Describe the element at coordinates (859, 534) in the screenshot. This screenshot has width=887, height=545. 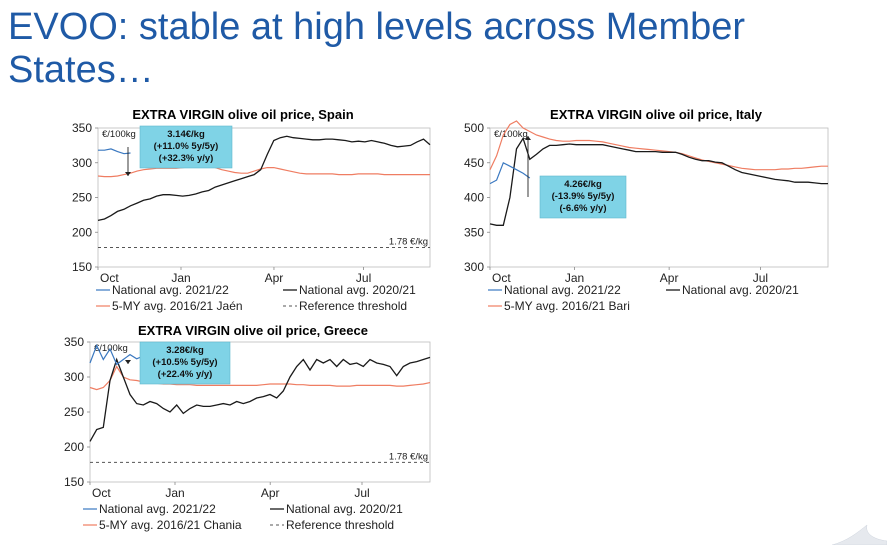
I see `corner-decoration` at that location.